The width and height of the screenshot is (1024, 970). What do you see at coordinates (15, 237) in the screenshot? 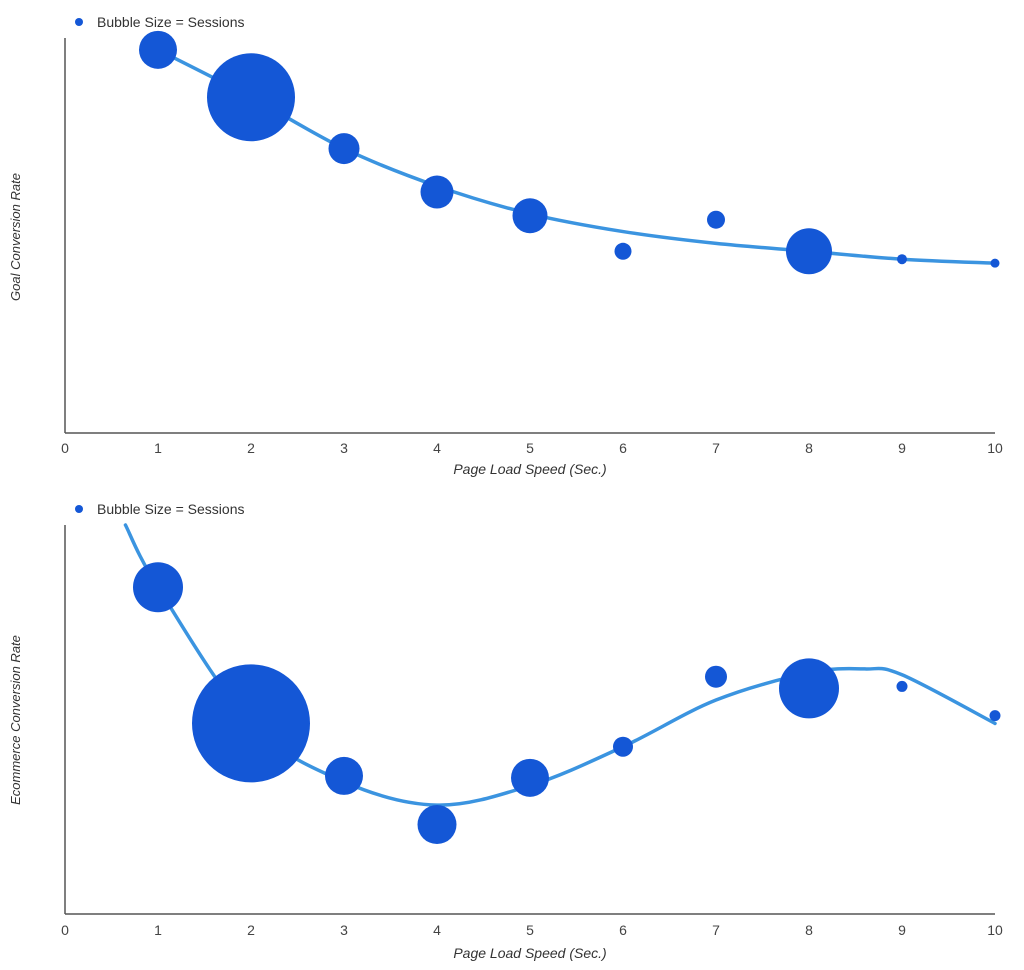
I see `y-axis-title: Goal Conversion Rate` at bounding box center [15, 237].